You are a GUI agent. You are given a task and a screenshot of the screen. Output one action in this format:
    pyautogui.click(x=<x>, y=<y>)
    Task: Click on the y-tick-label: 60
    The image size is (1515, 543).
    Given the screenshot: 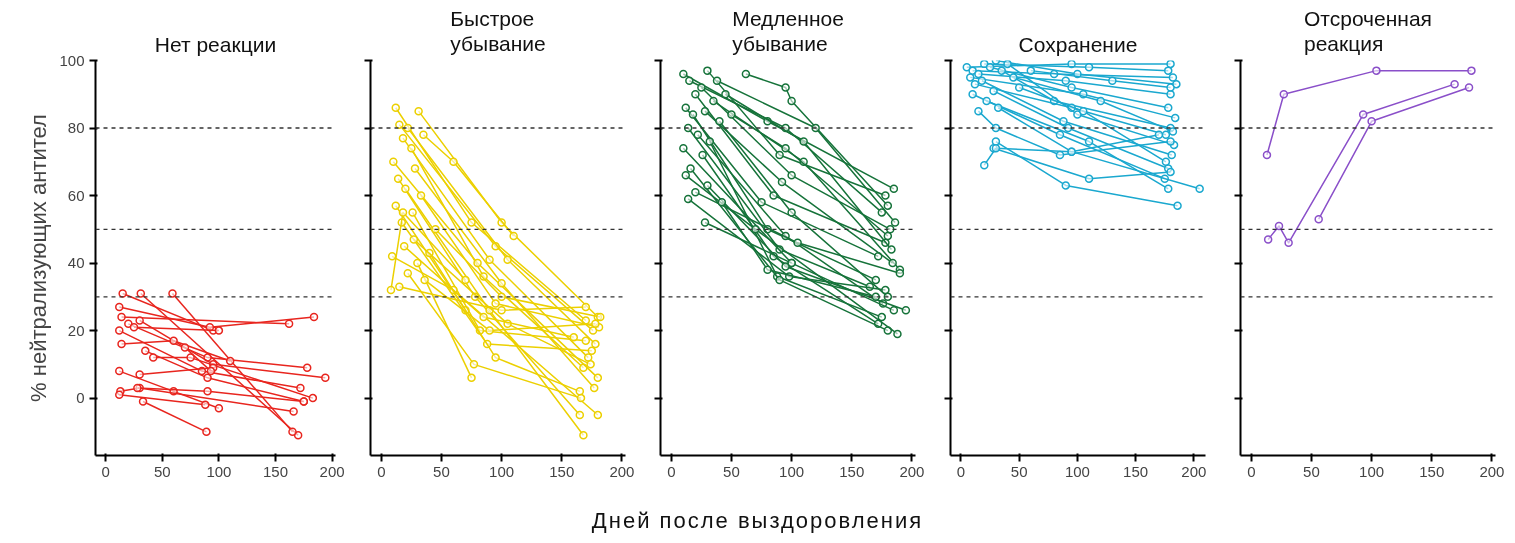 What is the action you would take?
    pyautogui.click(x=76, y=195)
    